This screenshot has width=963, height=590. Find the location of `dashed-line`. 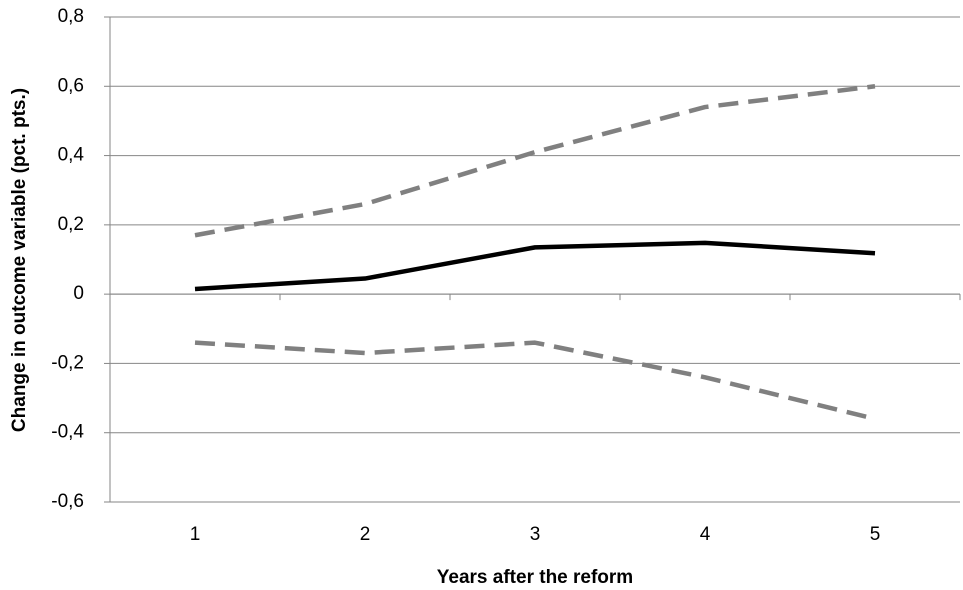

dashed-line is located at coordinates (535, 381).